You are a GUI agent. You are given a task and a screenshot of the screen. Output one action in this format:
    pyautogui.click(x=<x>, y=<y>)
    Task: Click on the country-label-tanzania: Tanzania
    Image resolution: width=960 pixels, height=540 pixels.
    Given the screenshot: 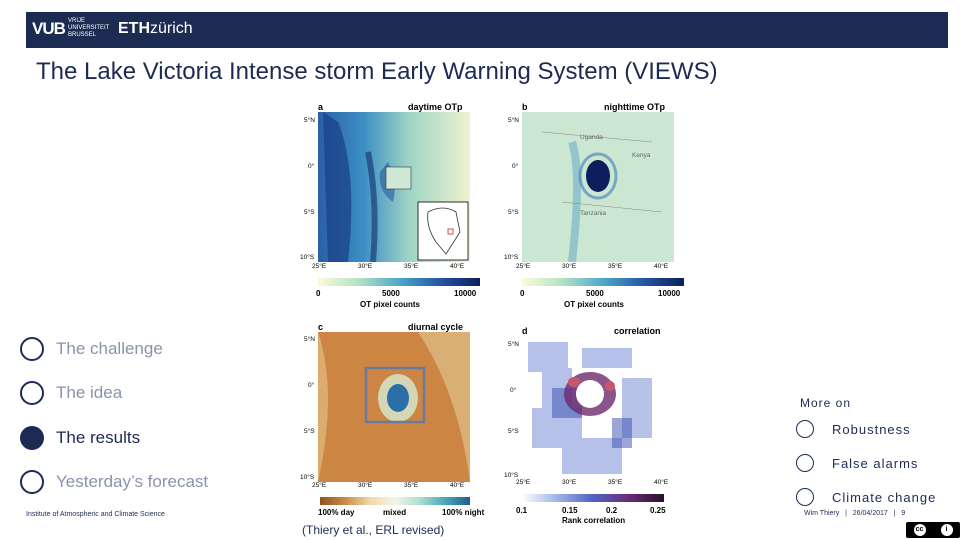 What is the action you would take?
    pyautogui.click(x=593, y=213)
    